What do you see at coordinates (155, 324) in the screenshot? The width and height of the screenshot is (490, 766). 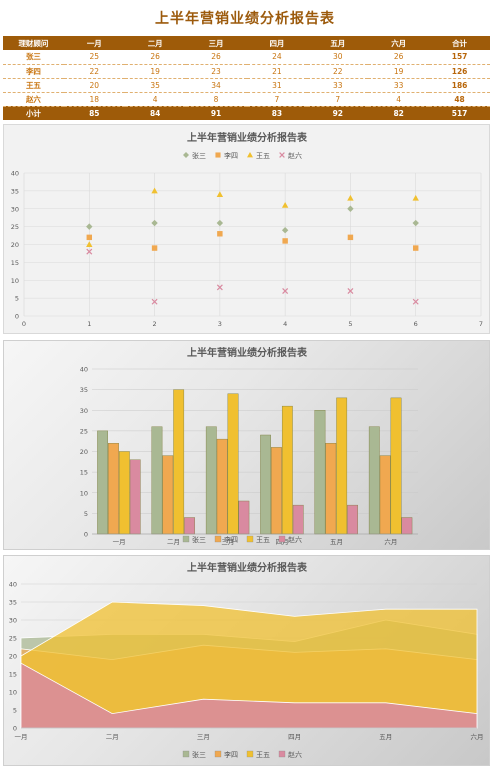 I see `x-tick-label: 2` at bounding box center [155, 324].